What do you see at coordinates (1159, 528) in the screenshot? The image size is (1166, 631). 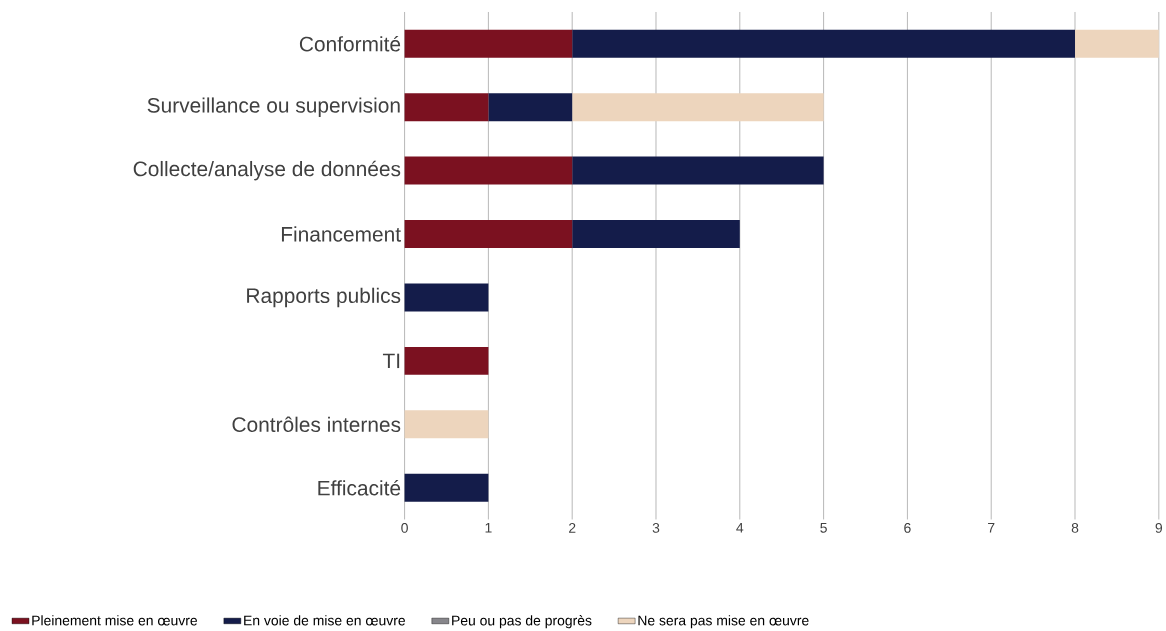 I see `x-tick-label: 9` at bounding box center [1159, 528].